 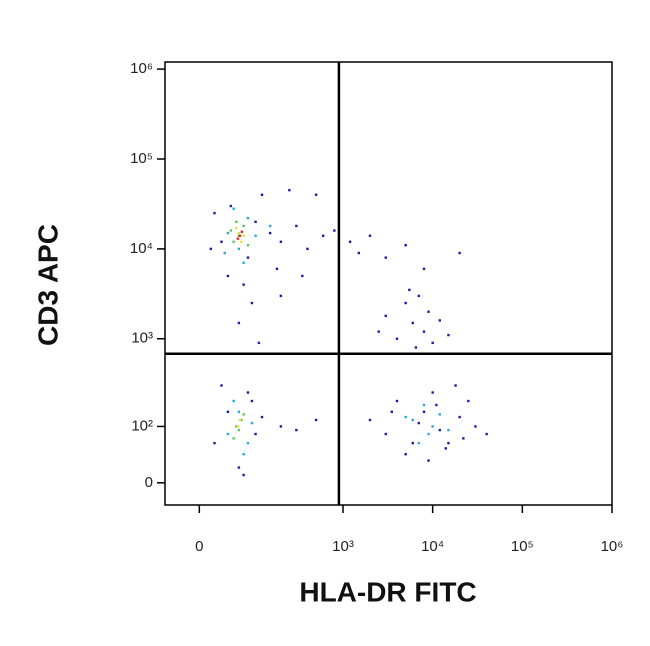 I want to click on x-tick-label: 0, so click(x=199, y=546).